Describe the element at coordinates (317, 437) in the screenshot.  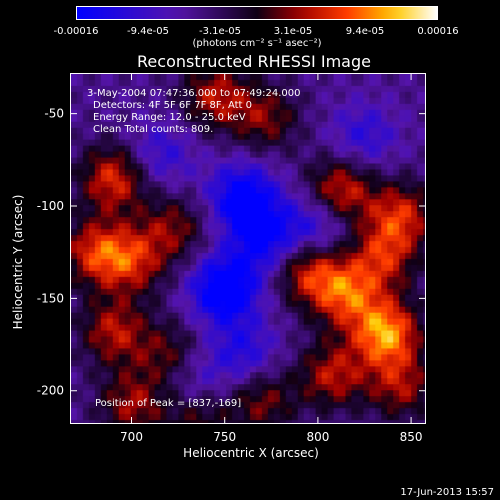
I see `x-tick-label: 800` at that location.